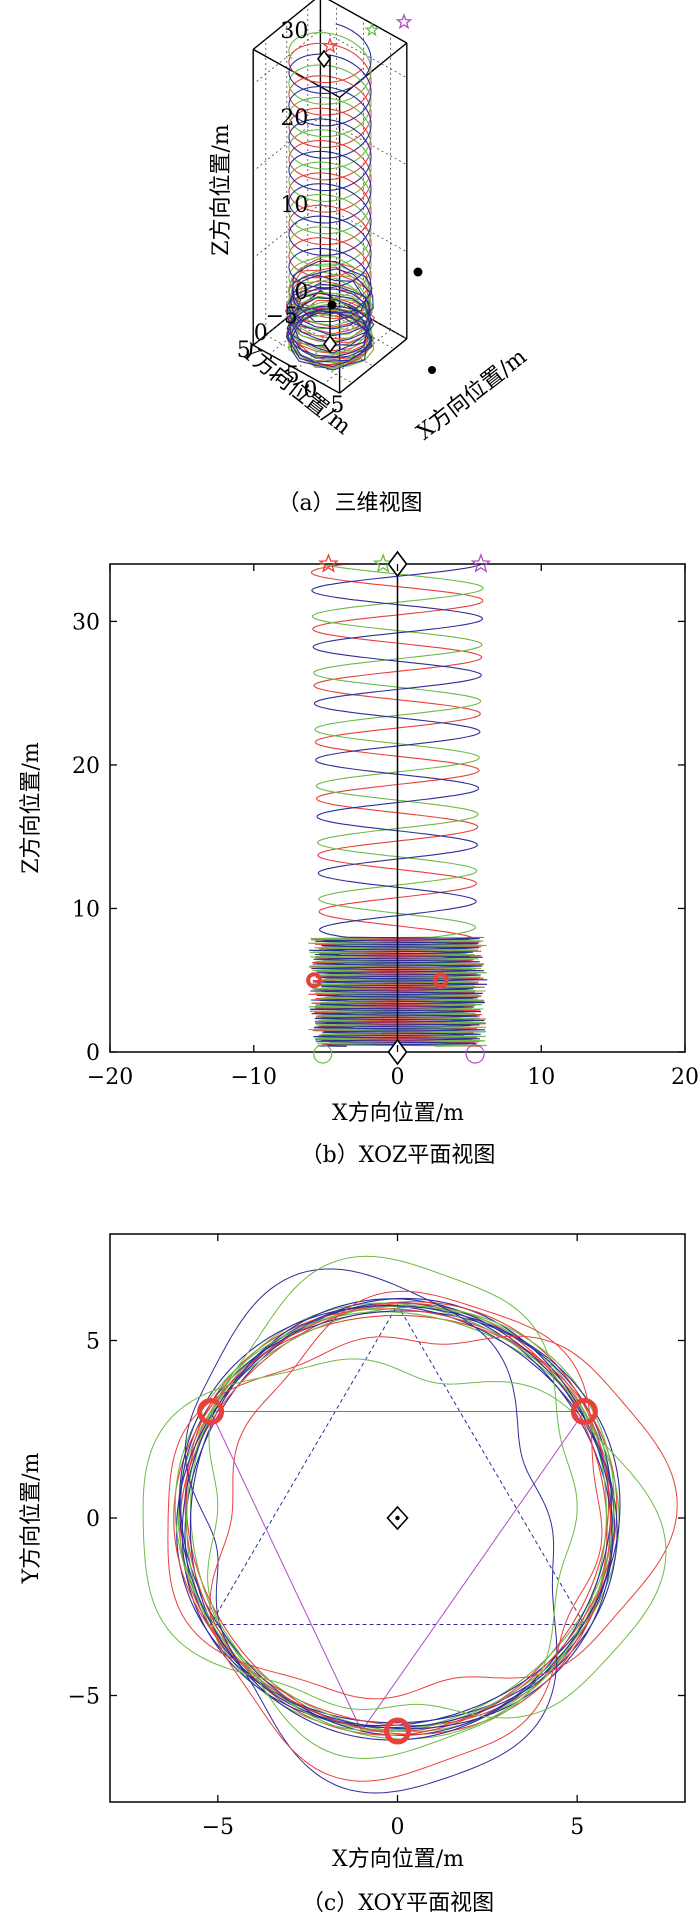 This screenshot has width=700, height=1922. I want to click on xoz-x-axis-label: X方向位置/m, so click(398, 1113).